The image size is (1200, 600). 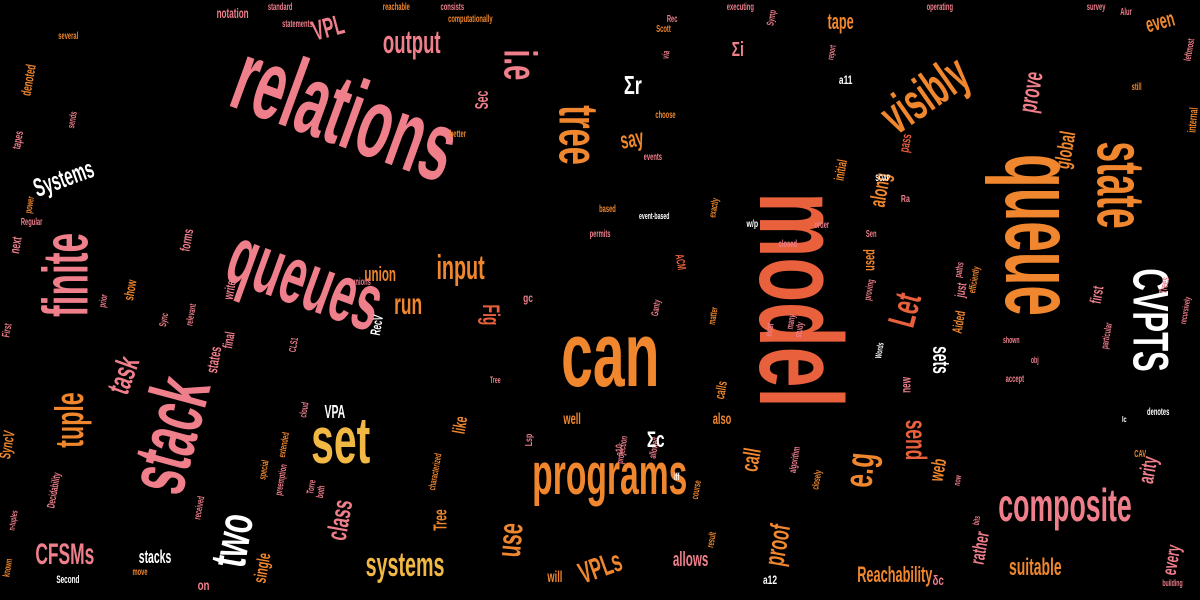 What do you see at coordinates (436, 472) in the screenshot?
I see `word-characterized-112: characterized` at bounding box center [436, 472].